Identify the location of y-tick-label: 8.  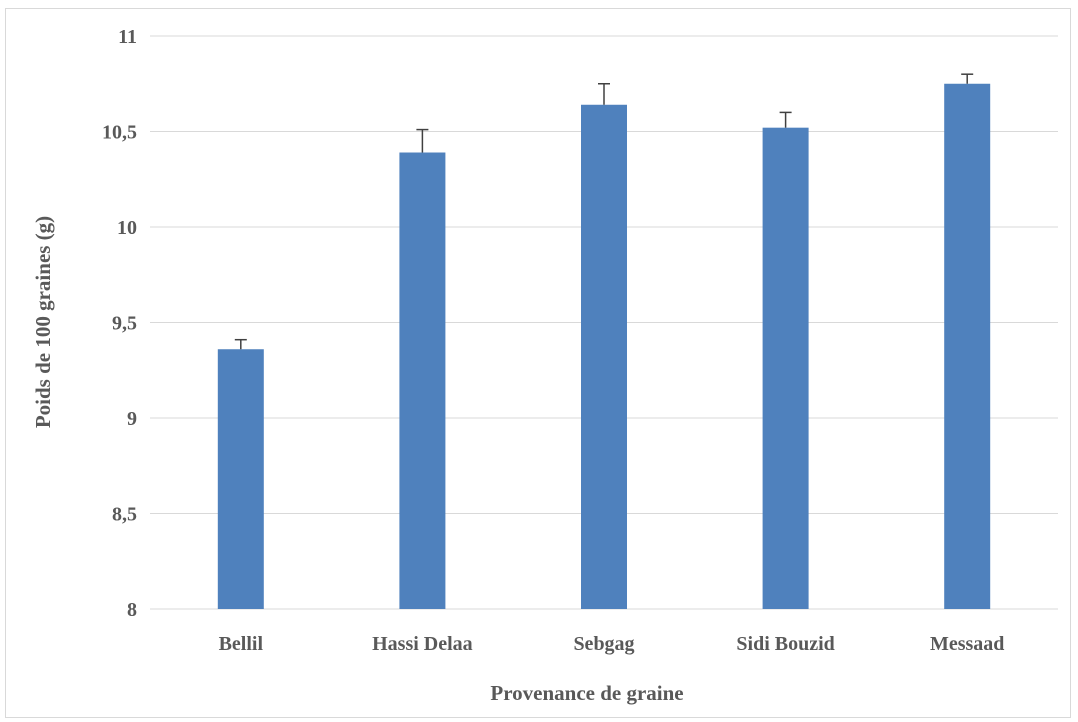
(132, 610).